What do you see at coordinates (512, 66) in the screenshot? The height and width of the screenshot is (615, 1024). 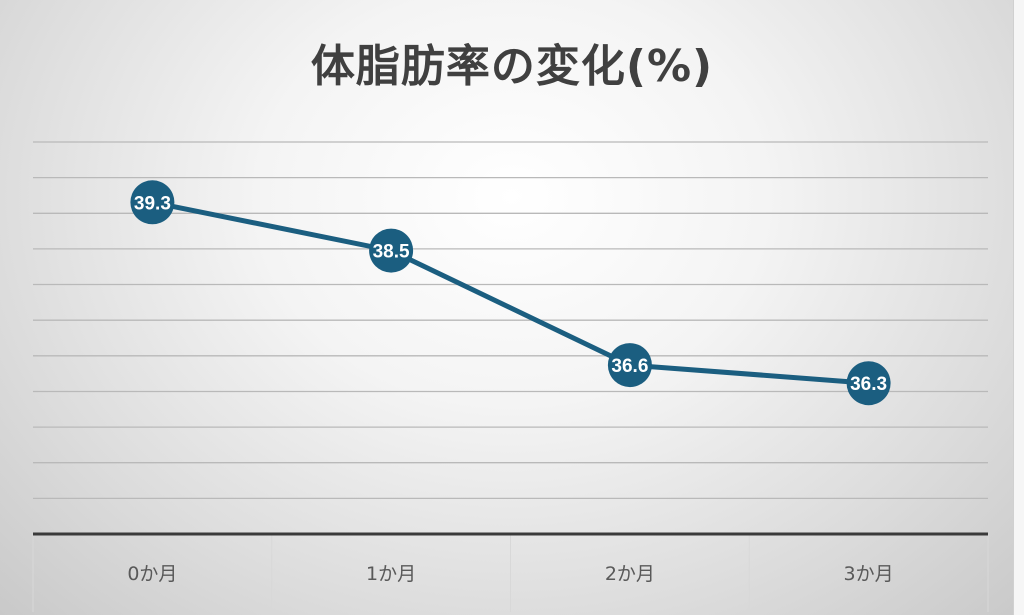 I see `chart-title: 体脂肪率の変化(%)` at bounding box center [512, 66].